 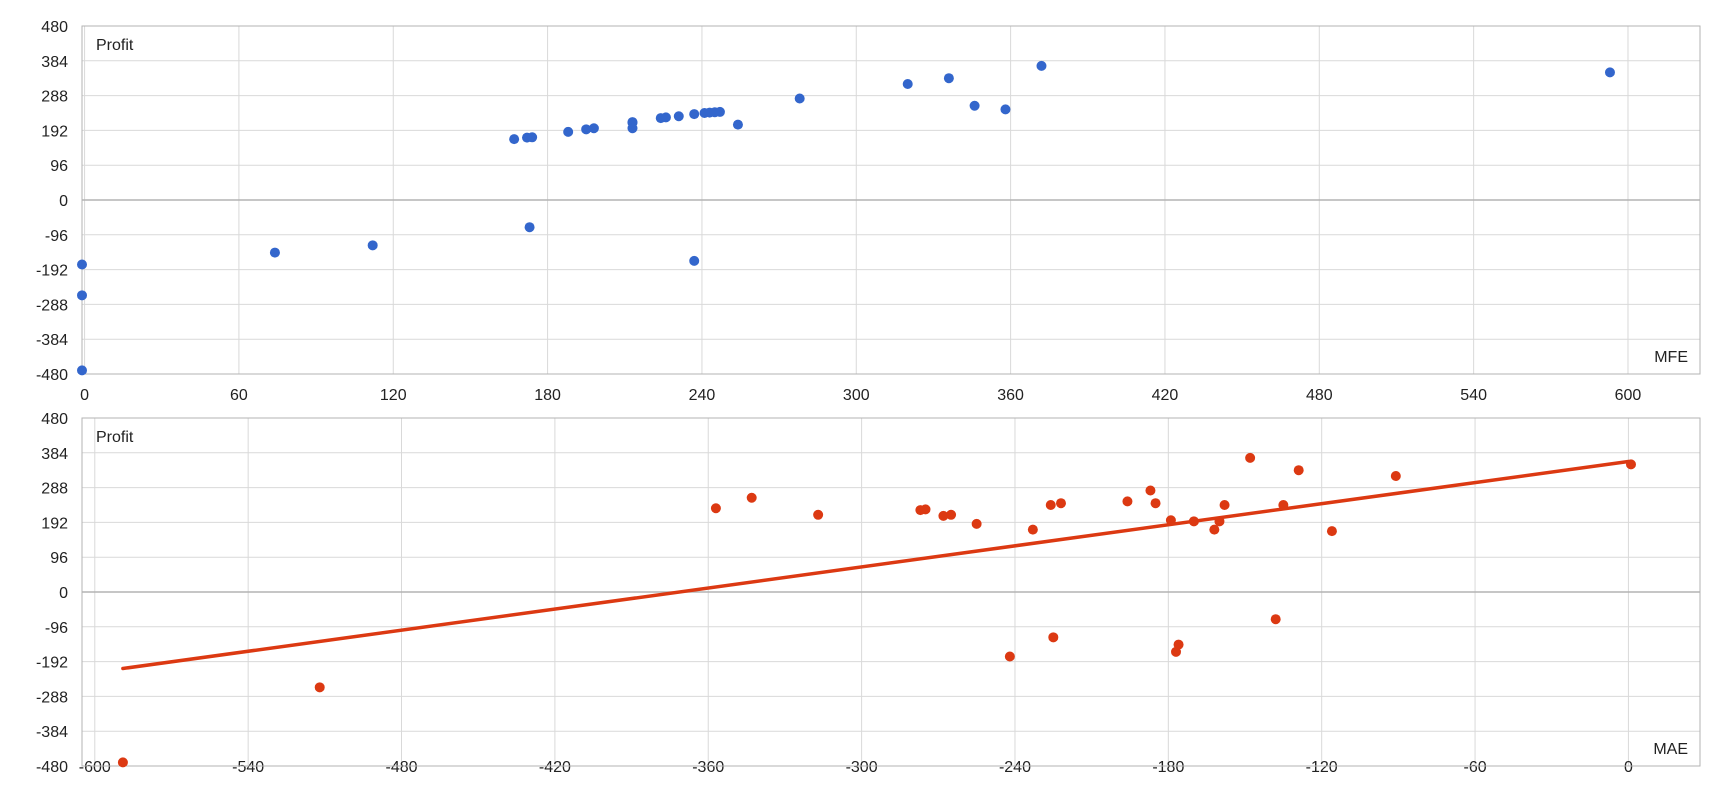 What do you see at coordinates (1475, 767) in the screenshot?
I see `mae-x-tick-label: -60` at bounding box center [1475, 767].